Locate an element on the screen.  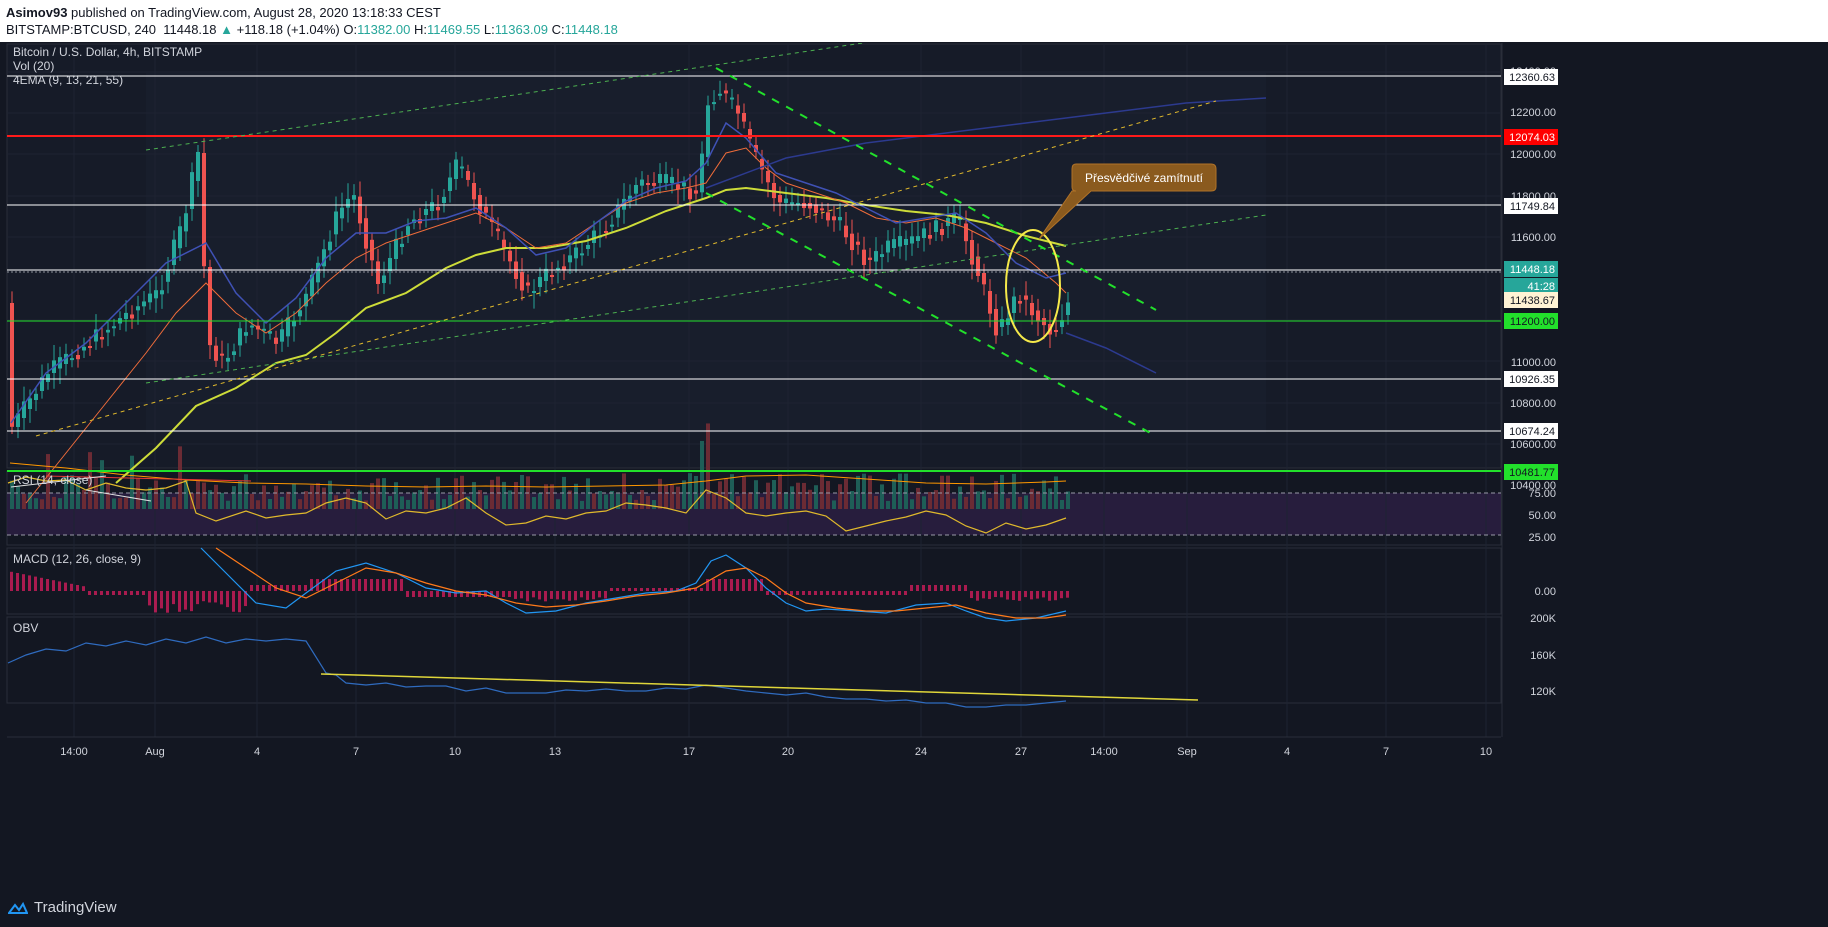
low-label: L: is located at coordinates (489, 29).